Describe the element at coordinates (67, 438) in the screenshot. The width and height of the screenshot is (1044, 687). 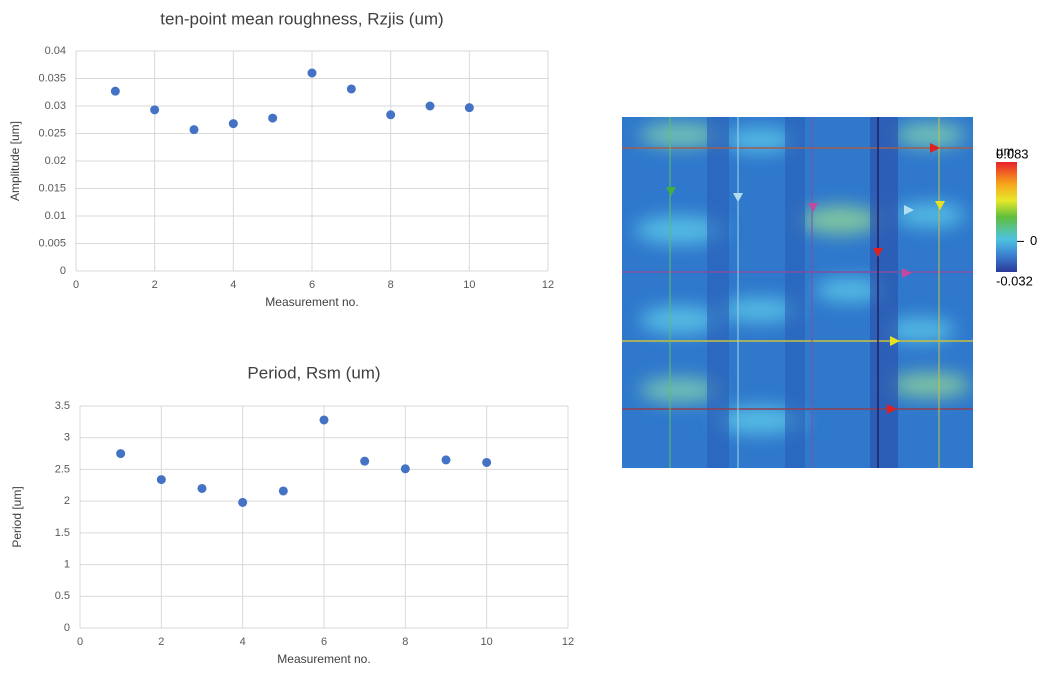
I see `y-tick-label: 3` at that location.